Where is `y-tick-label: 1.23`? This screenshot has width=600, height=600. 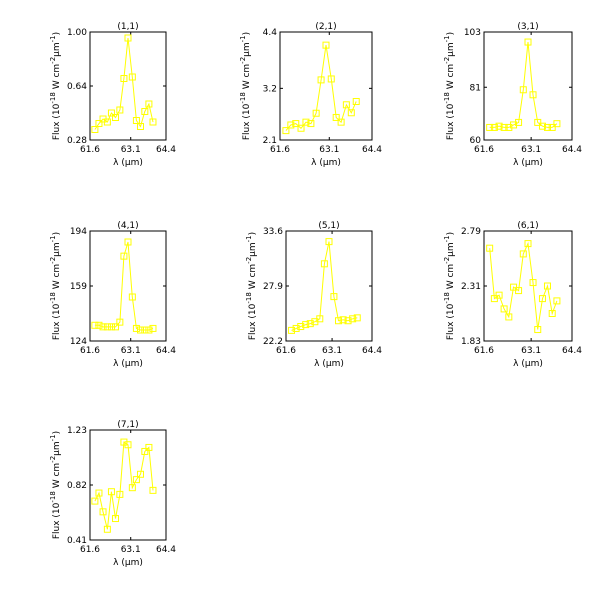
y-tick-label: 1.23 is located at coordinates (77, 431).